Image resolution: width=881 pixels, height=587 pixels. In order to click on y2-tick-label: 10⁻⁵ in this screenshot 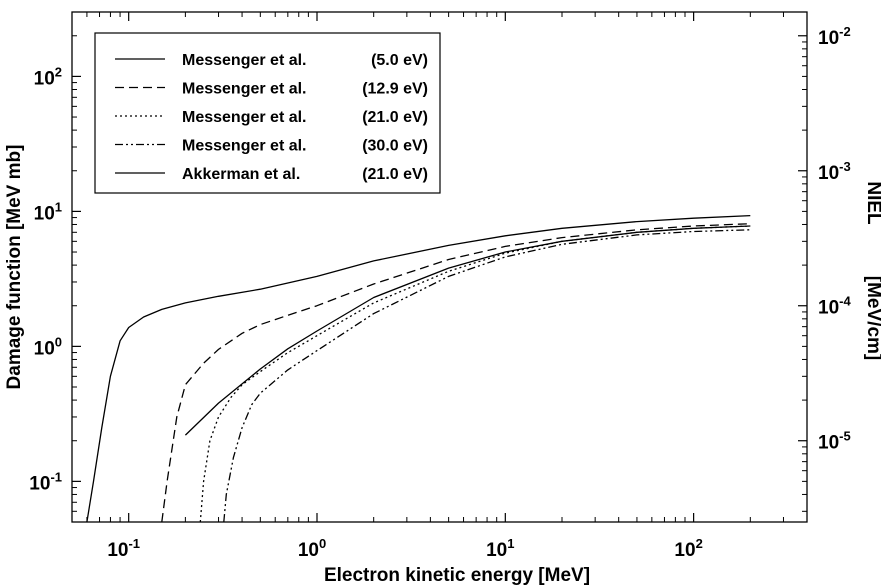, I will do `click(834, 441)`.